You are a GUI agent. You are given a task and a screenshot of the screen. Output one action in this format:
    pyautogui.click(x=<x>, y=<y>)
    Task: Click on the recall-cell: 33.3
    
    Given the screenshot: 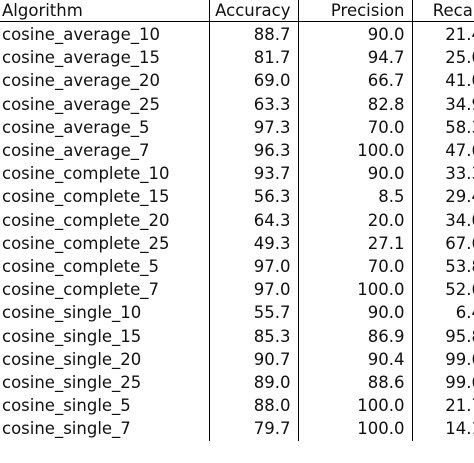 What is the action you would take?
    pyautogui.click(x=459, y=174)
    